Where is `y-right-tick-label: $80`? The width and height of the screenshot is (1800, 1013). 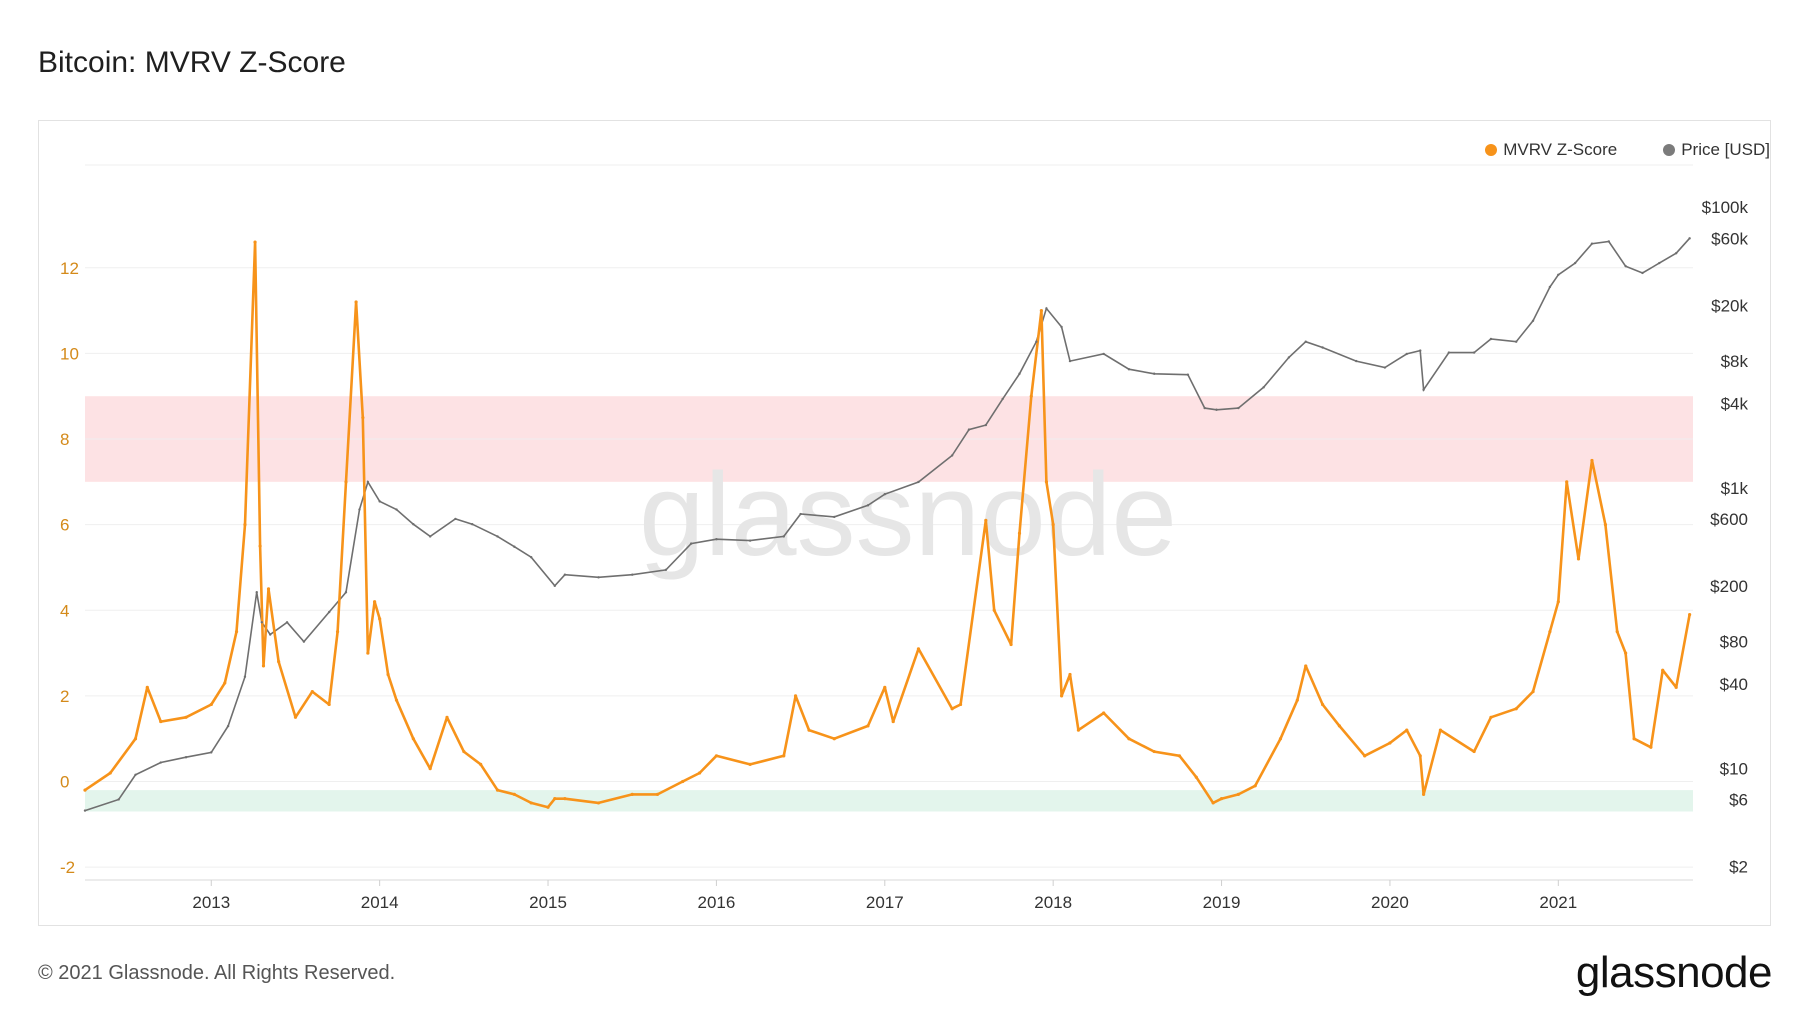 y-right-tick-label: $80 is located at coordinates (1734, 642).